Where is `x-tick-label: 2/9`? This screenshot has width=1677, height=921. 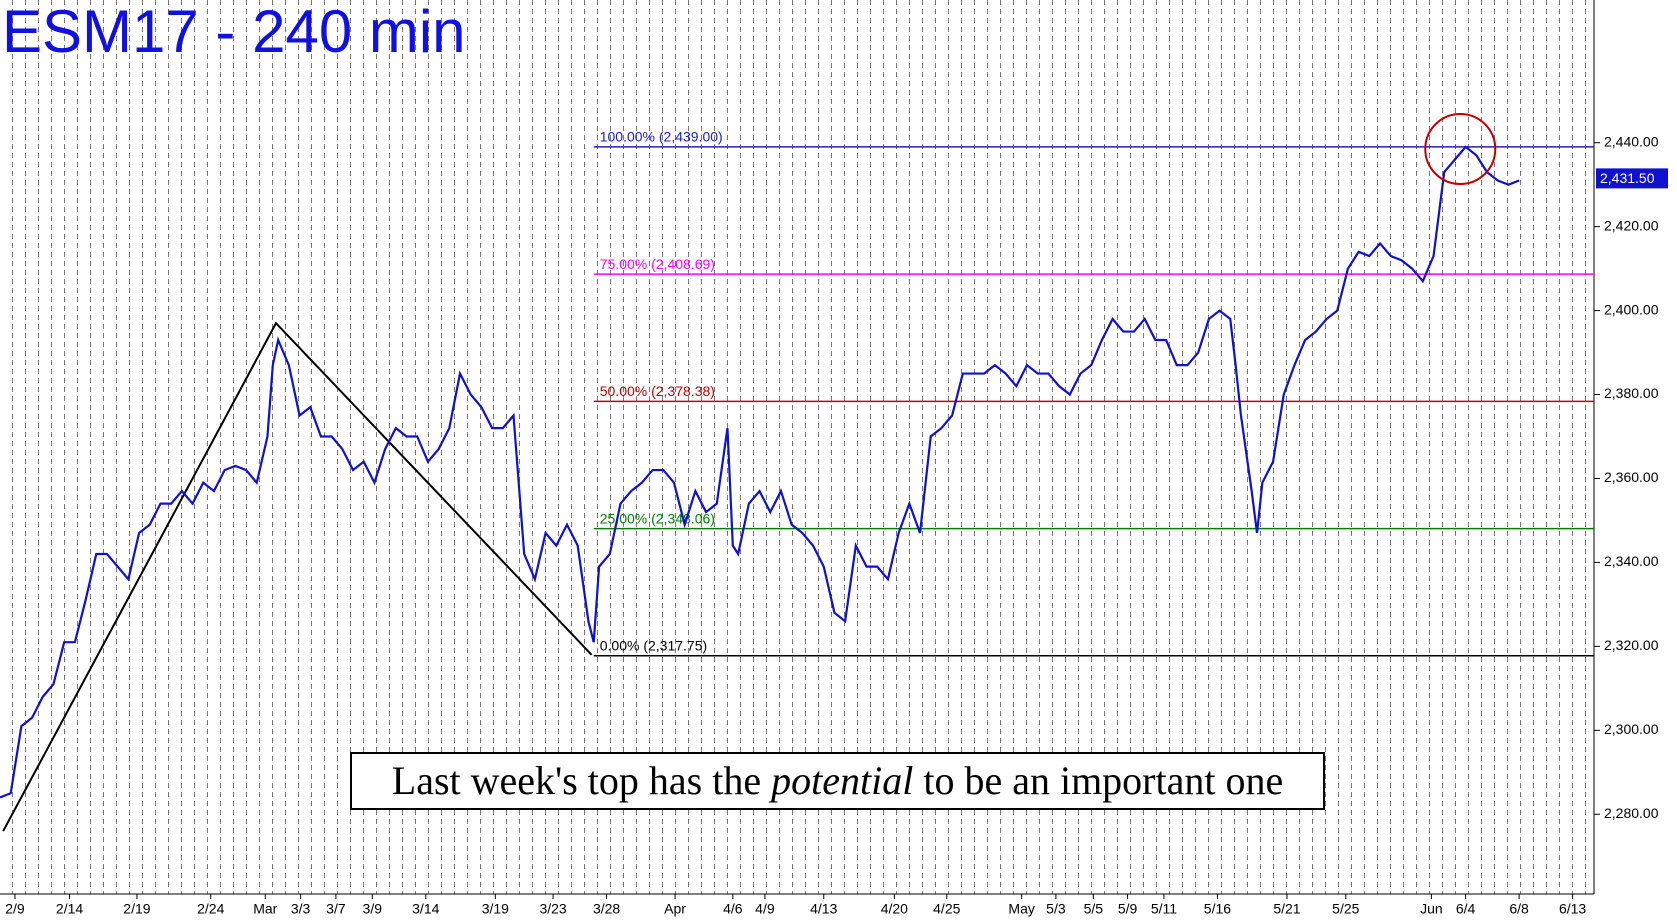
x-tick-label: 2/9 is located at coordinates (15, 909).